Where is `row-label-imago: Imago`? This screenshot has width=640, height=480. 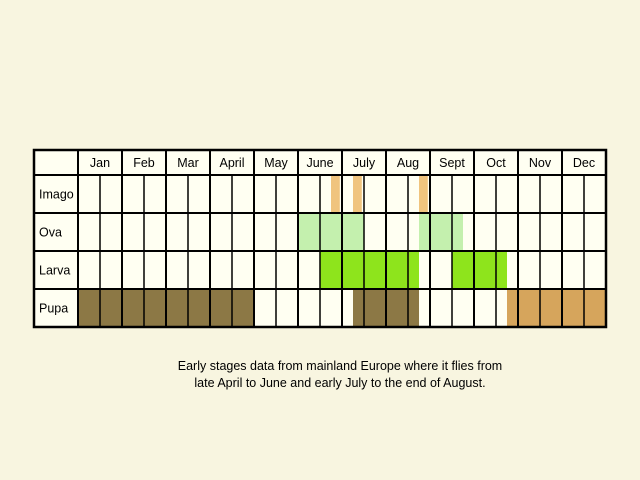 row-label-imago: Imago is located at coordinates (56, 195).